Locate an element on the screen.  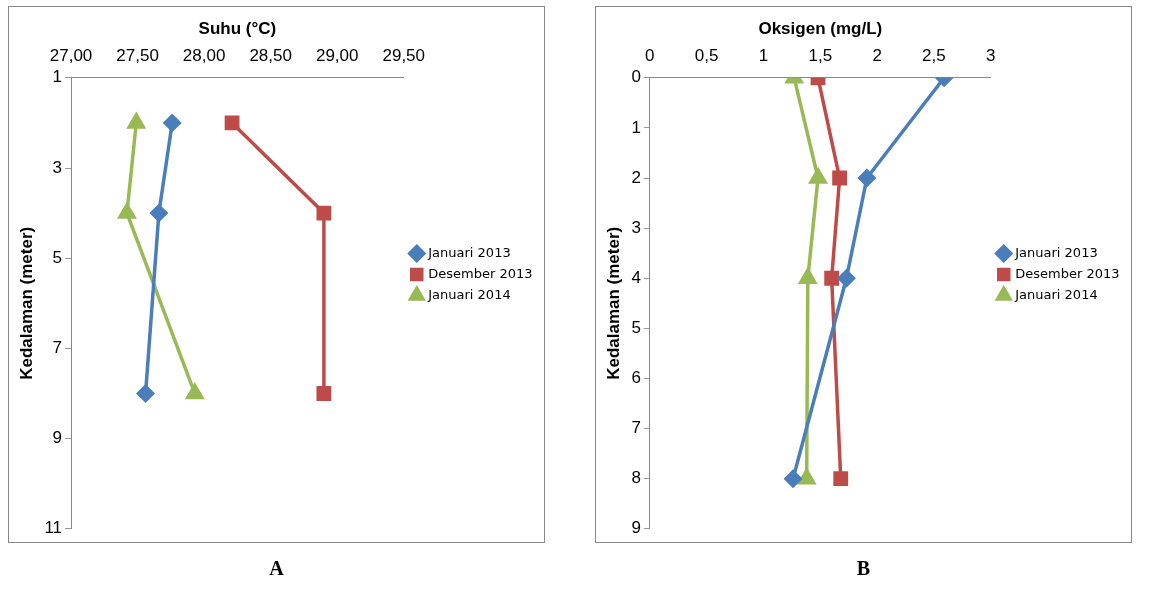
x-tick-label: 0 is located at coordinates (650, 56).